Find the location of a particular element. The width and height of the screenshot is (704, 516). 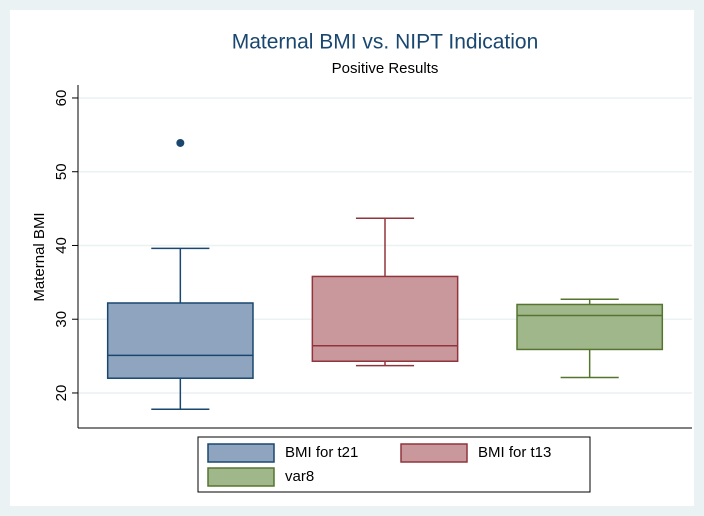

y-tick-label: 30 is located at coordinates (61, 319).